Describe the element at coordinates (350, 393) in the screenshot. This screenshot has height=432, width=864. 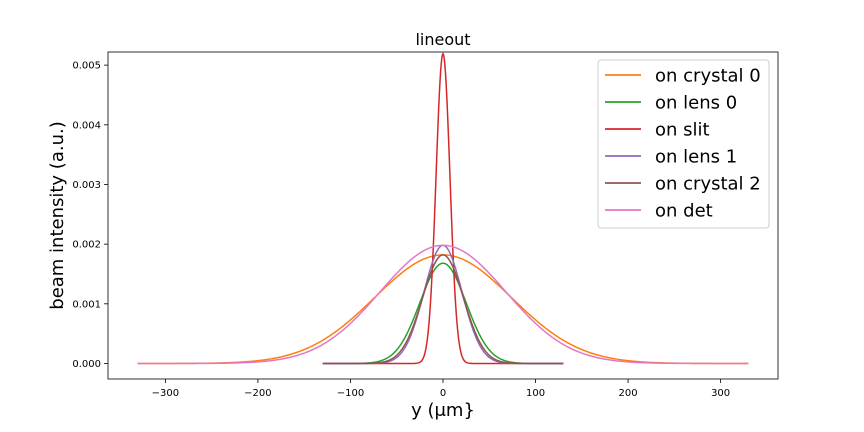
I see `x-tick-label: −100` at that location.